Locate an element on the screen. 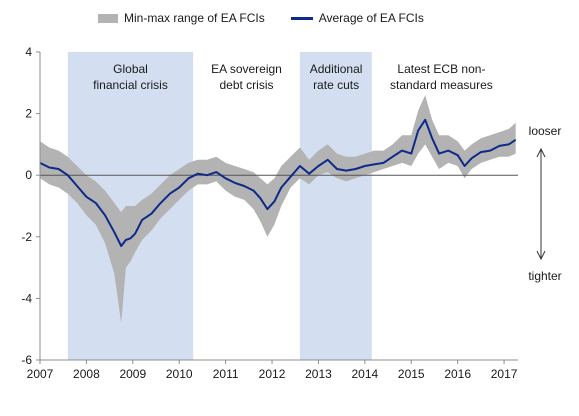  y-tick-label-4: 4 is located at coordinates (28, 52).